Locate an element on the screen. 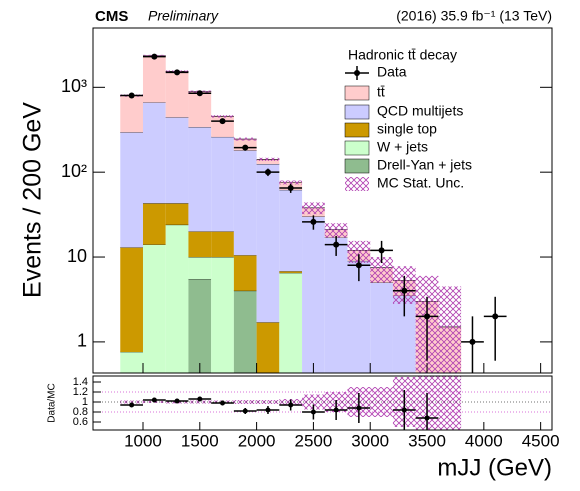  x-tick-label: 2000 is located at coordinates (257, 440).